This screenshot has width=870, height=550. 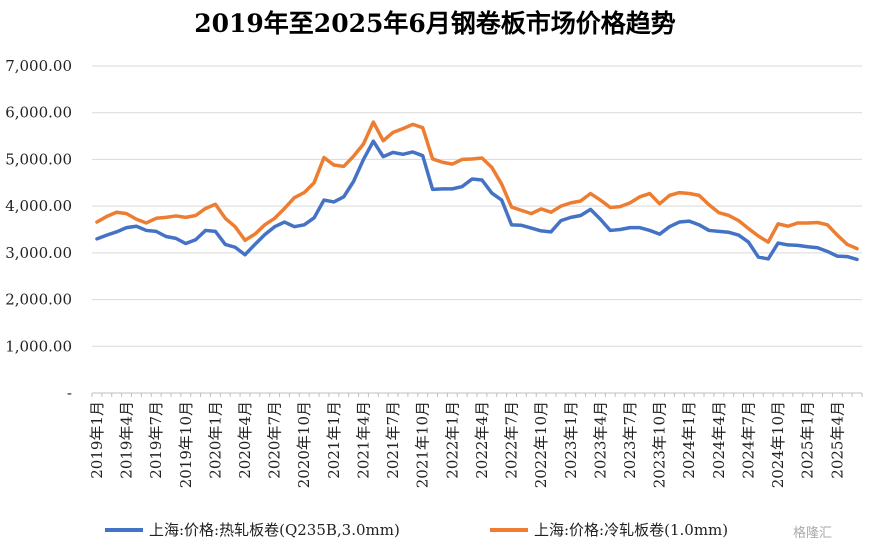 I want to click on x-tick-label: 2020年10月, so click(x=304, y=444).